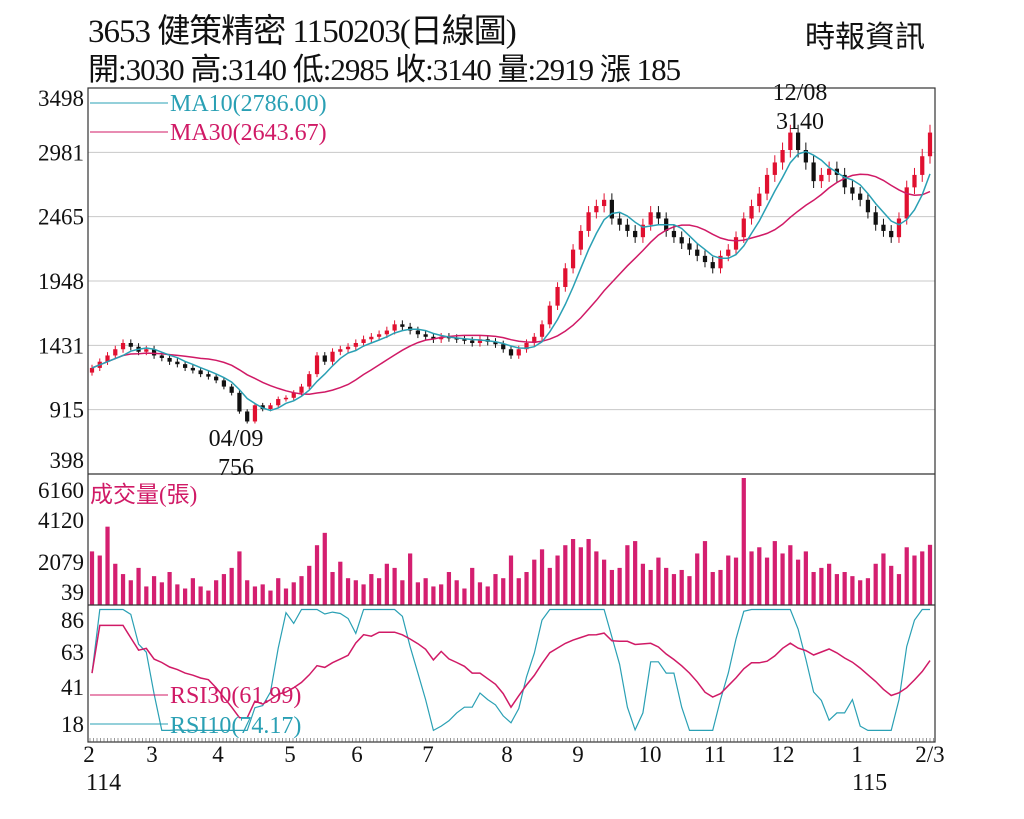  What do you see at coordinates (218, 754) in the screenshot?
I see `month-tick-label: 4` at bounding box center [218, 754].